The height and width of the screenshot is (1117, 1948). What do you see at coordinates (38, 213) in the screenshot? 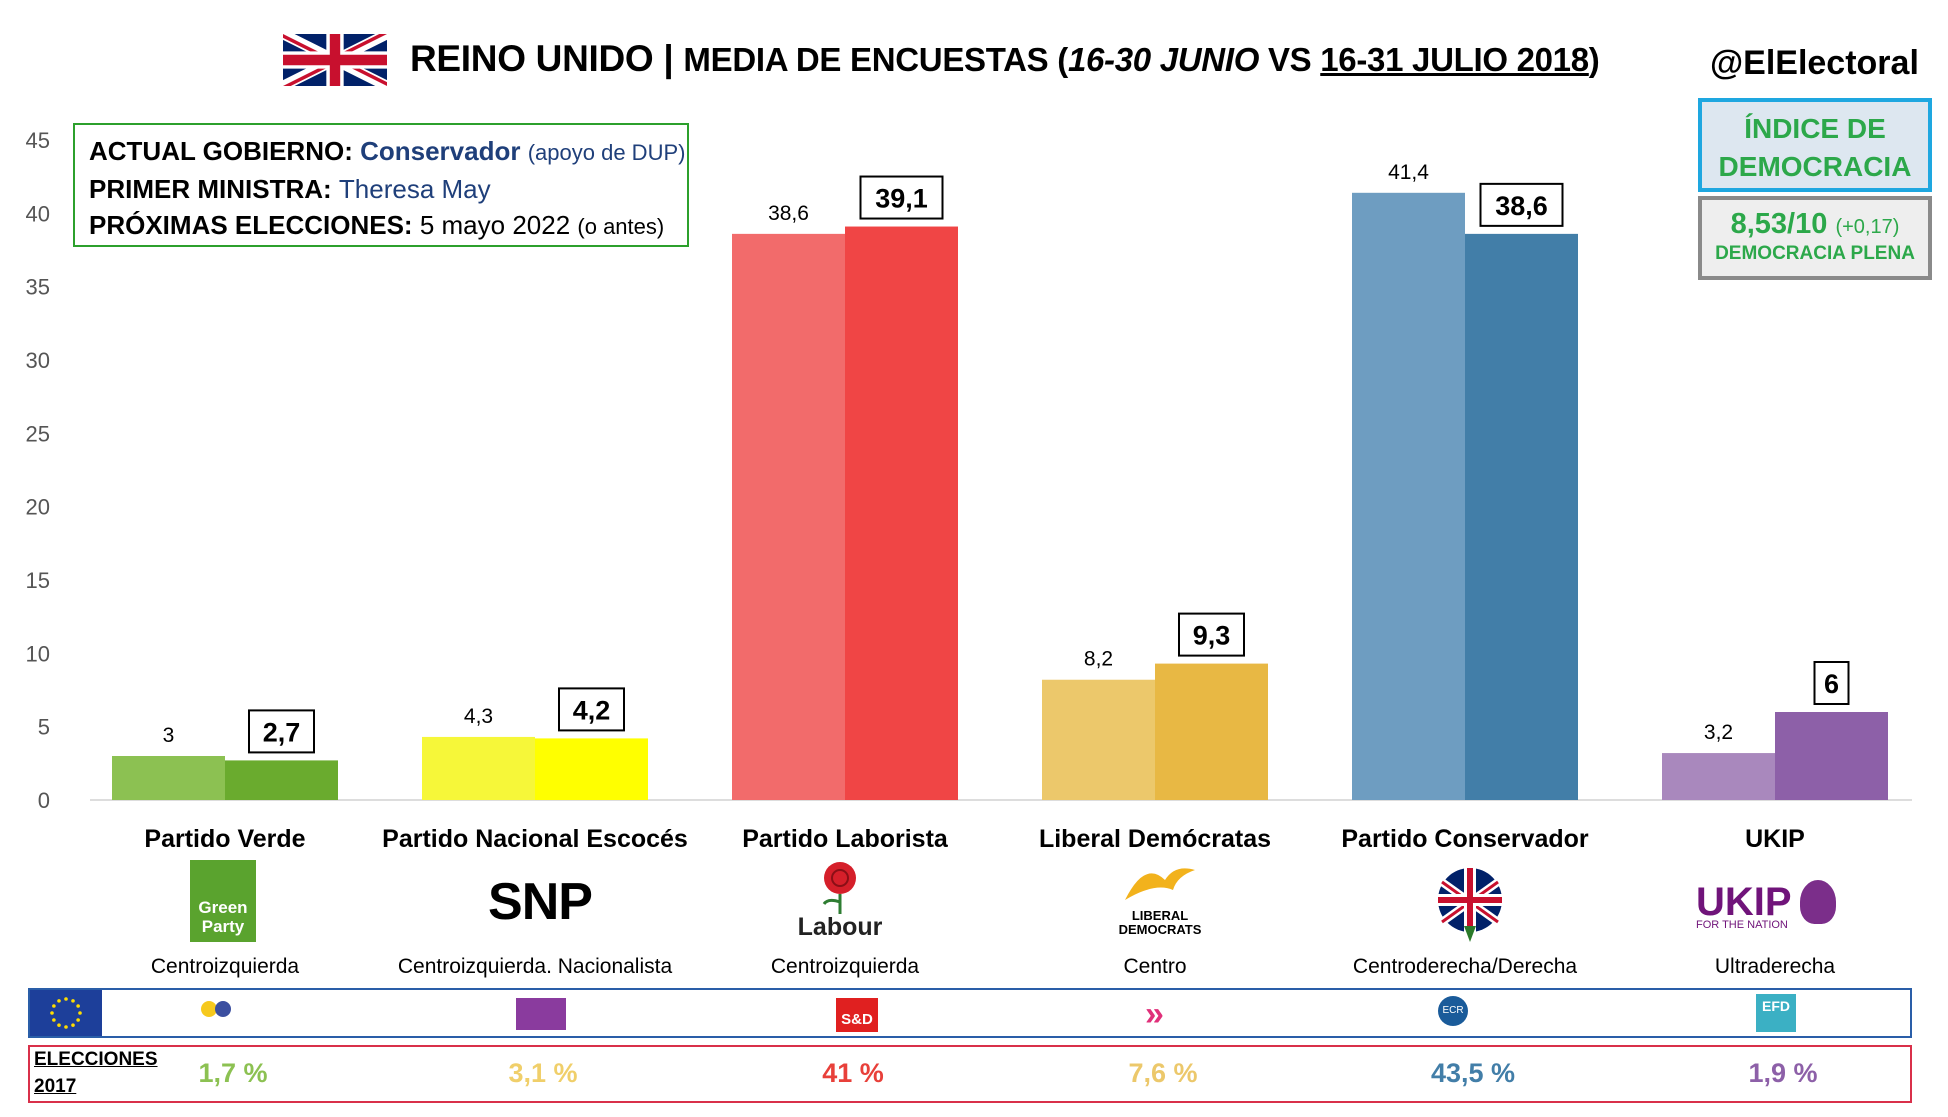
I see `y-tick-label: 40` at bounding box center [38, 213].